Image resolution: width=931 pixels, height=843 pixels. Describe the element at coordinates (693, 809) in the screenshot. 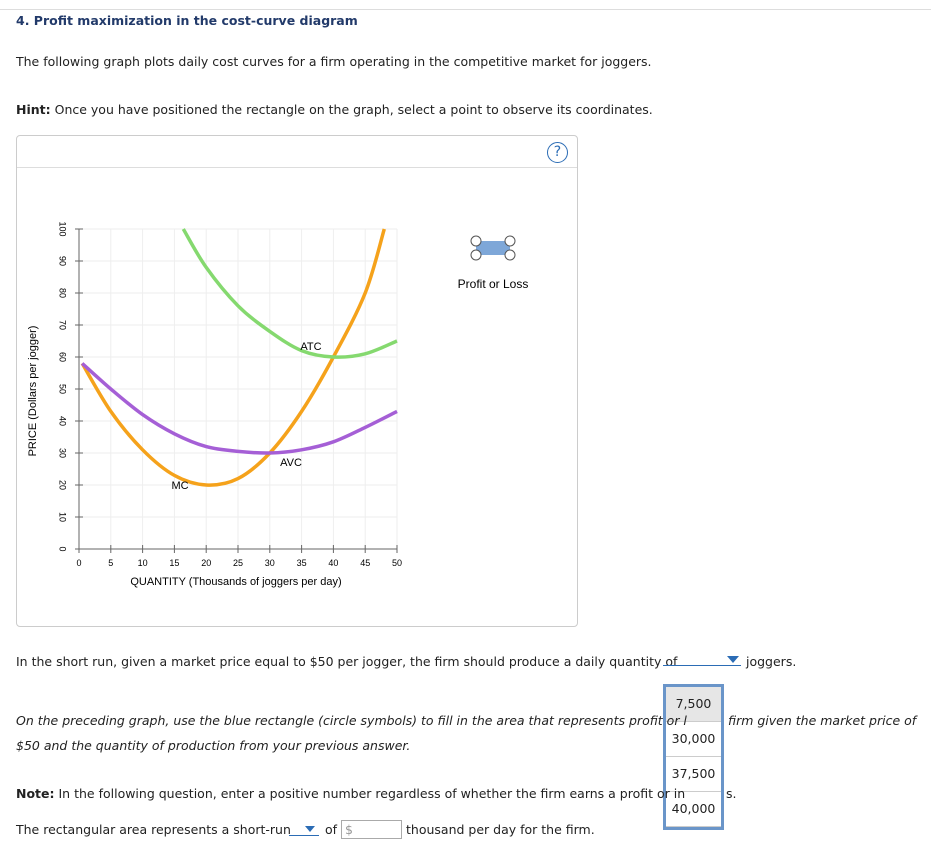

I see `dropdown-option: 40,000` at that location.